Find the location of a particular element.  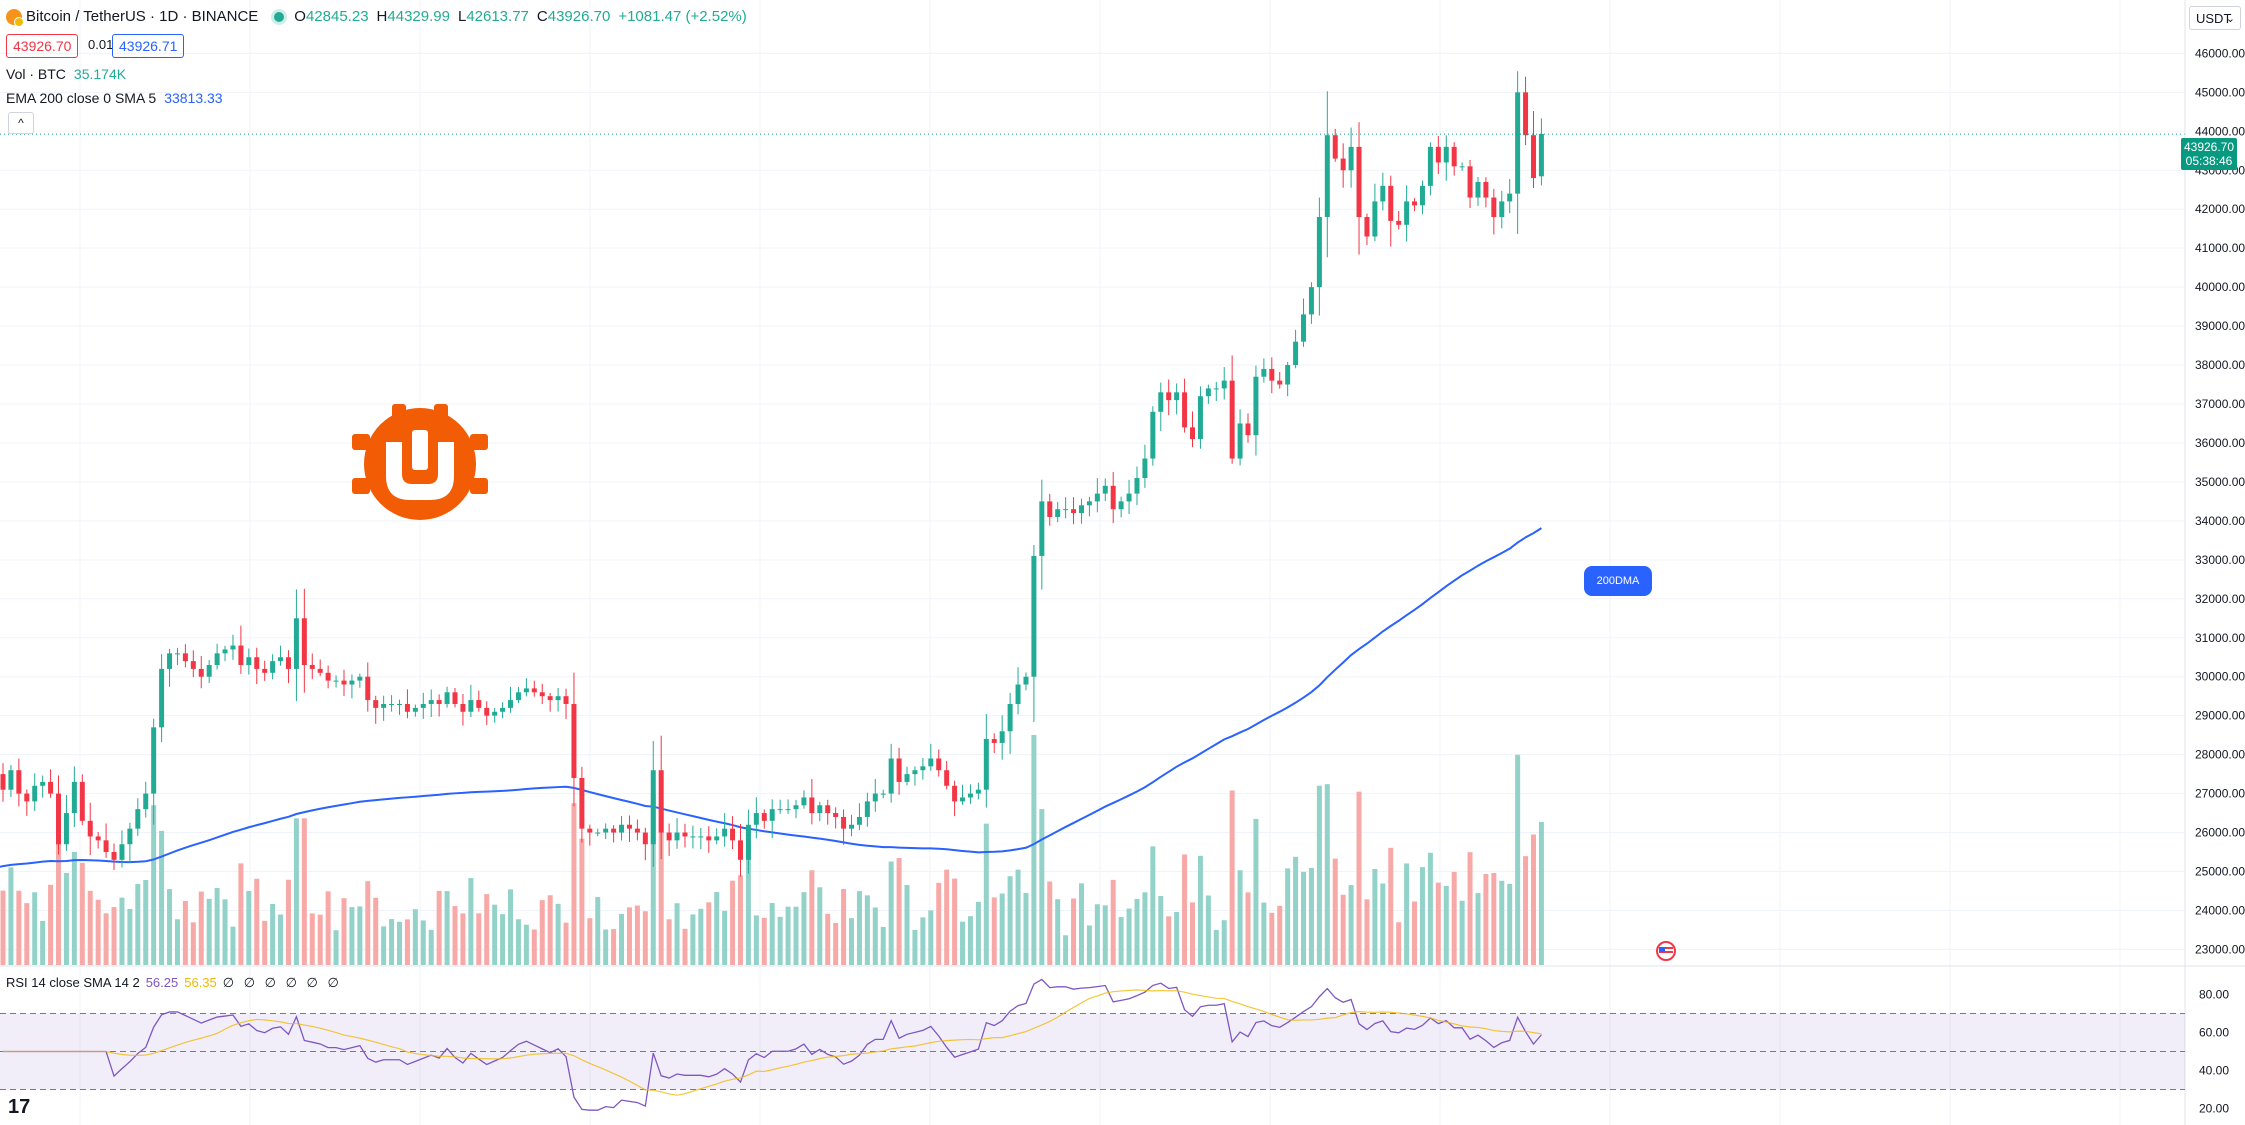

price-tick-label: 34000.00 is located at coordinates (2220, 521).